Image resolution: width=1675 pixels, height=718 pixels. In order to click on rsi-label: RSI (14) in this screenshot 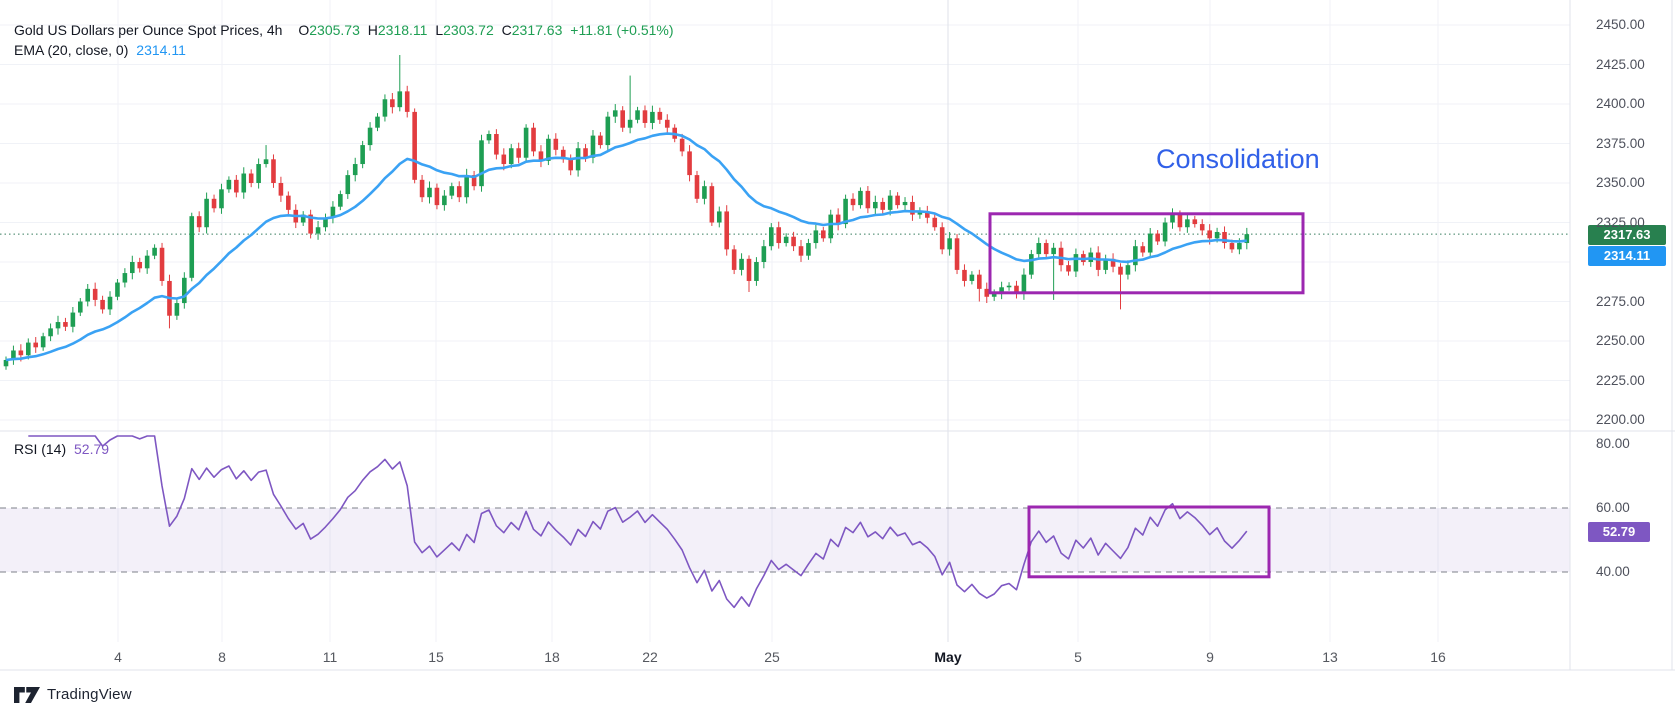, I will do `click(40, 449)`.